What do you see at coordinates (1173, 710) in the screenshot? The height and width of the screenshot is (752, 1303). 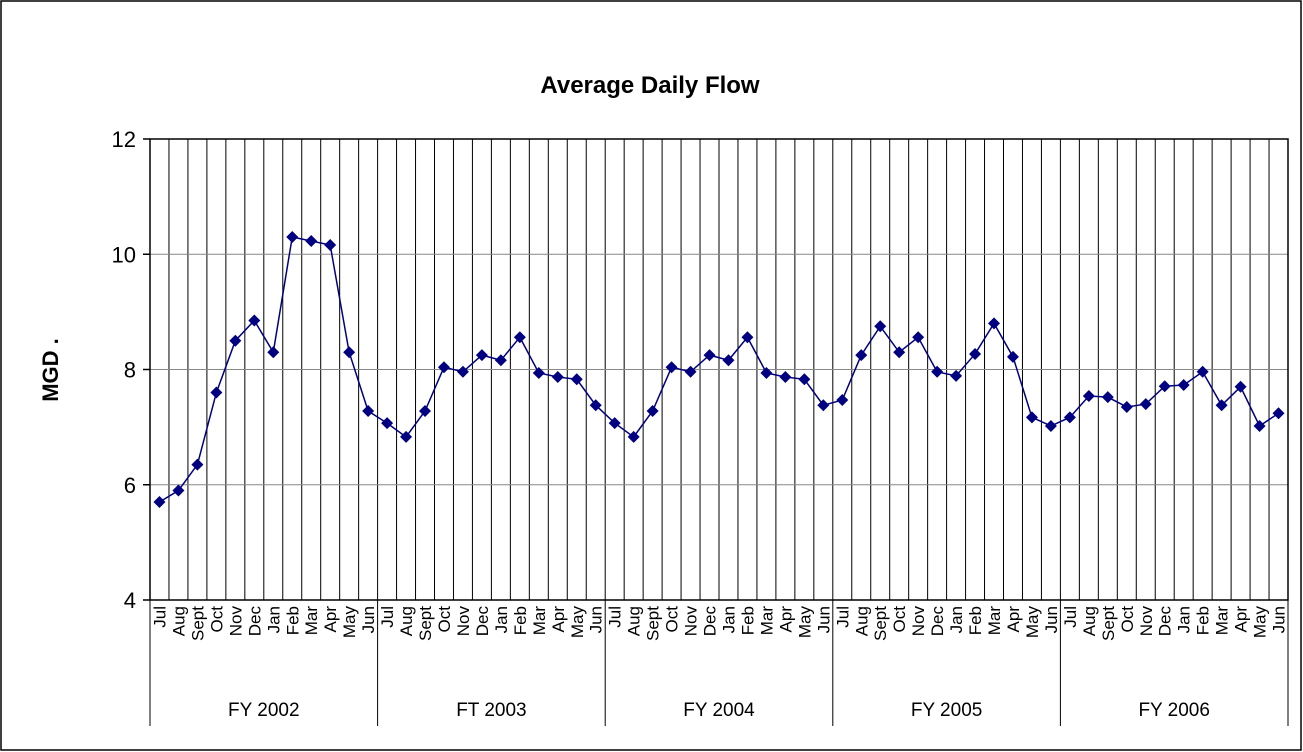 I see `group-label: FY 2006` at bounding box center [1173, 710].